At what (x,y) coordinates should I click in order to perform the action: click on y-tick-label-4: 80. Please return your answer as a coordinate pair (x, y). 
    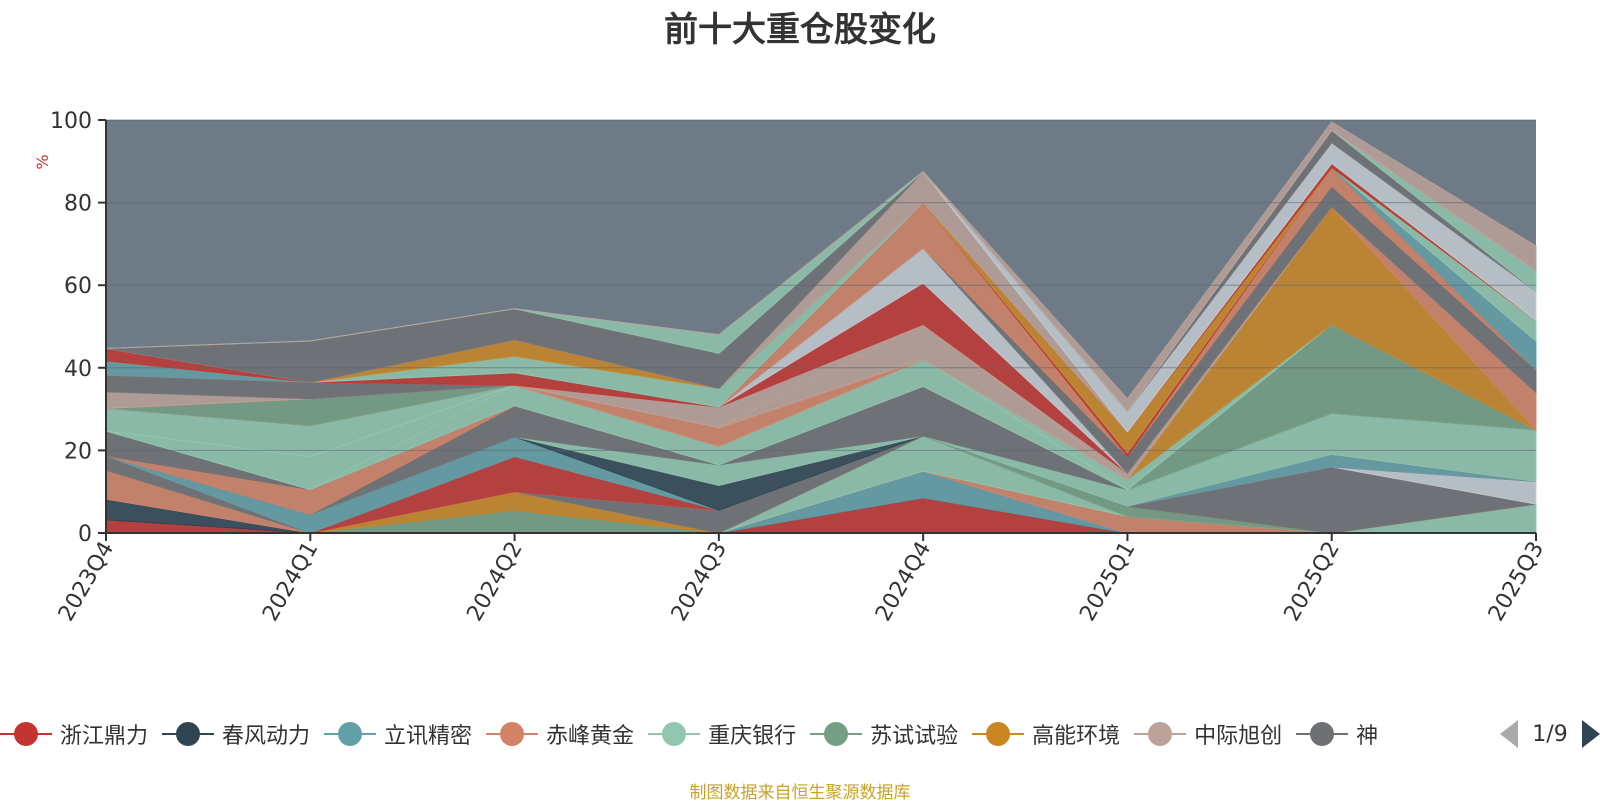
    Looking at the image, I should click on (78, 204).